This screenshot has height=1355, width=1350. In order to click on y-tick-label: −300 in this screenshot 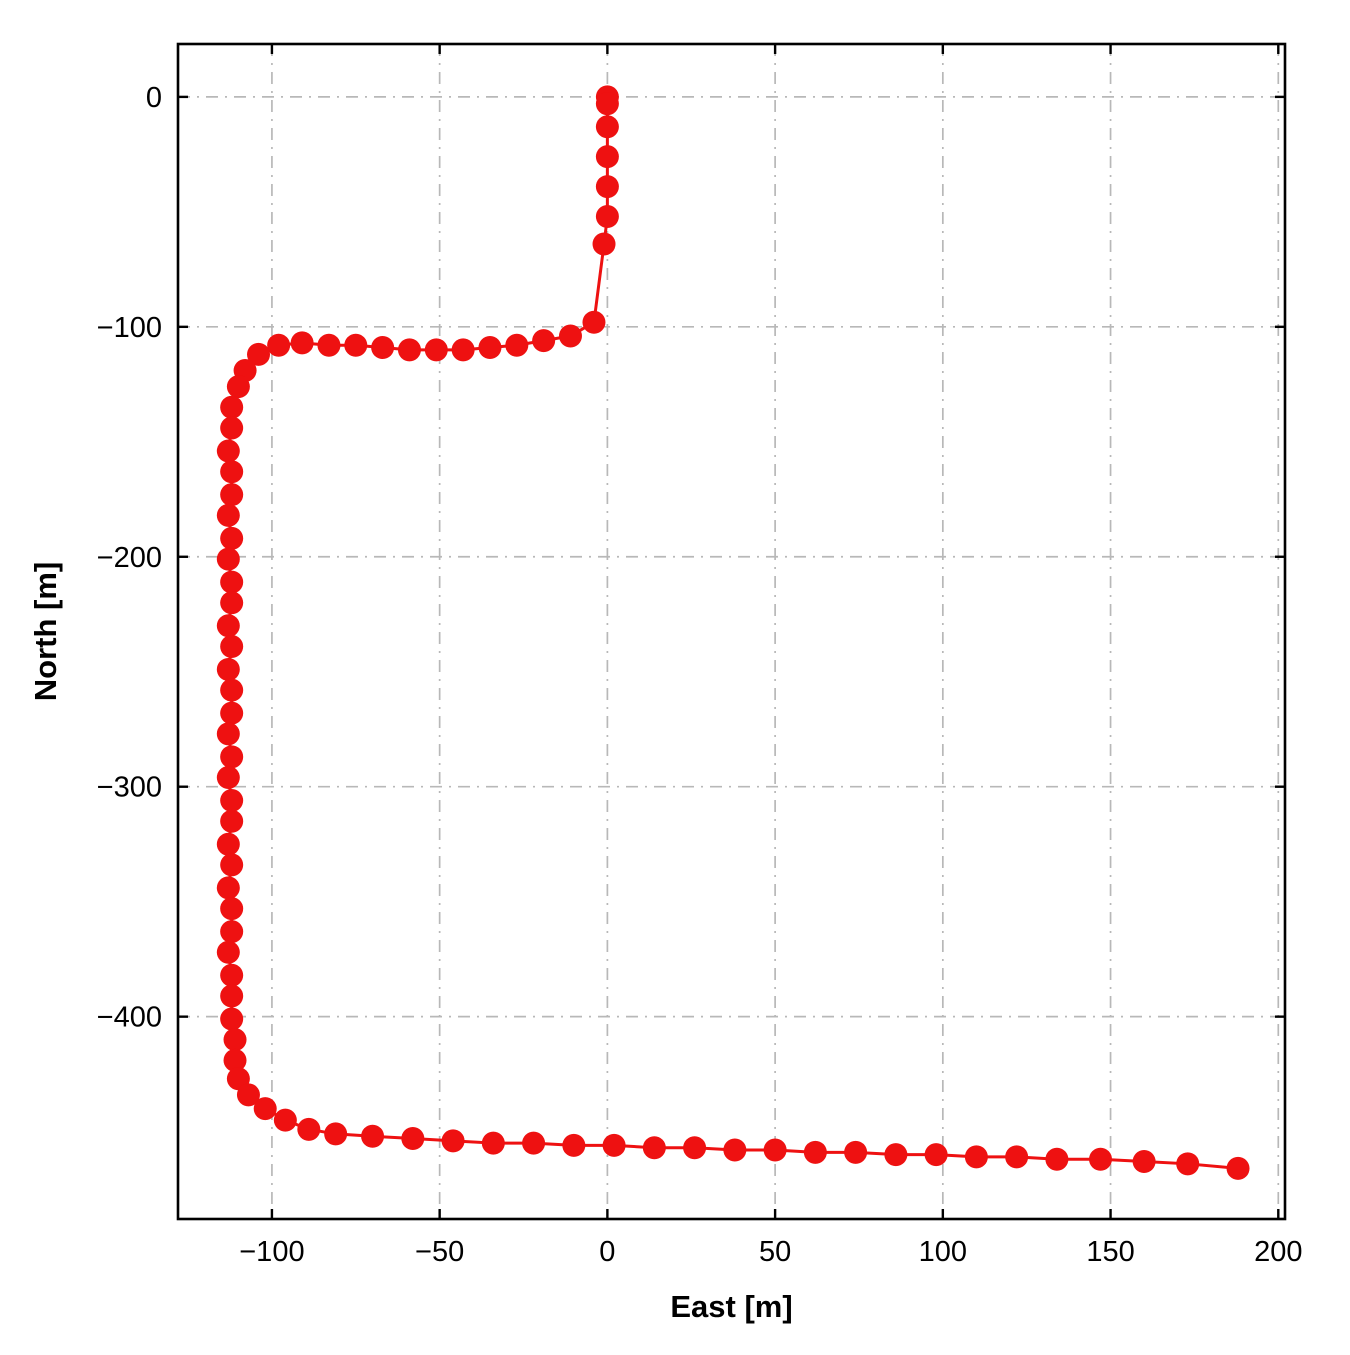, I will do `click(129, 788)`.